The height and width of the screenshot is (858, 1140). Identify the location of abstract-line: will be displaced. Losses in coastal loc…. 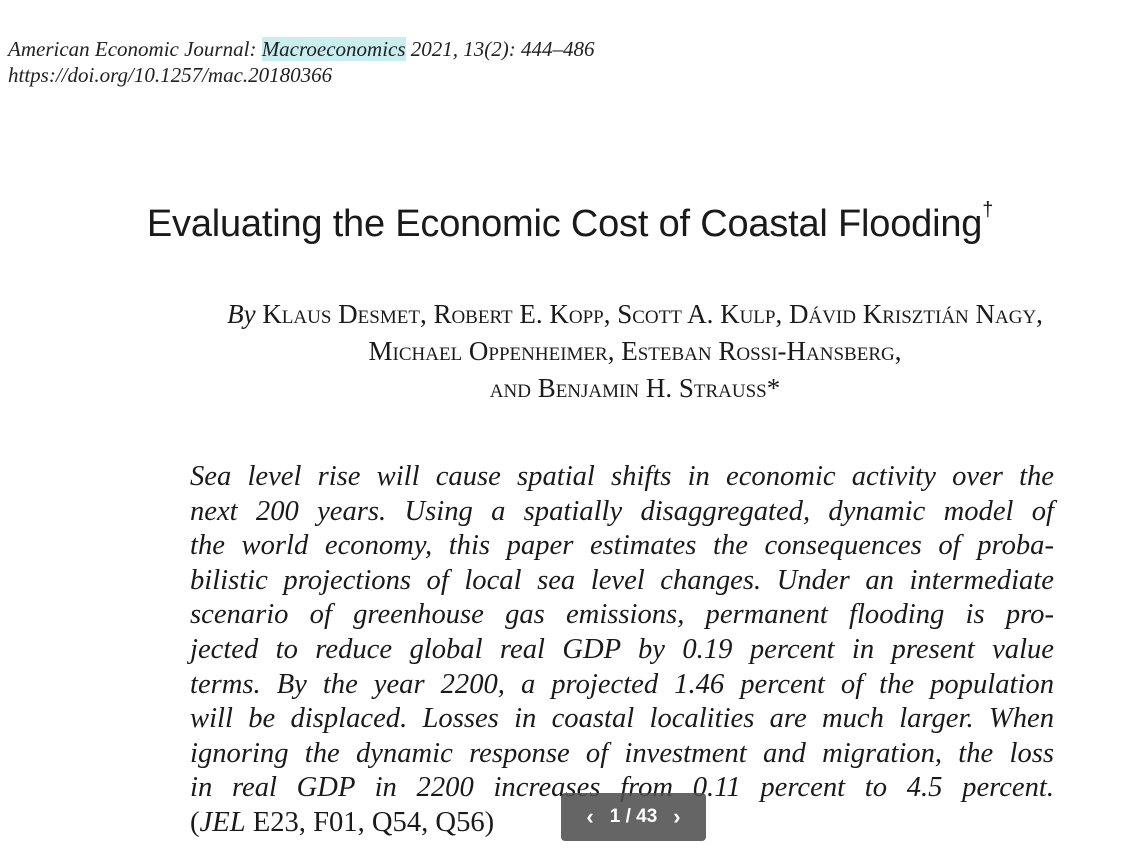
(622, 719).